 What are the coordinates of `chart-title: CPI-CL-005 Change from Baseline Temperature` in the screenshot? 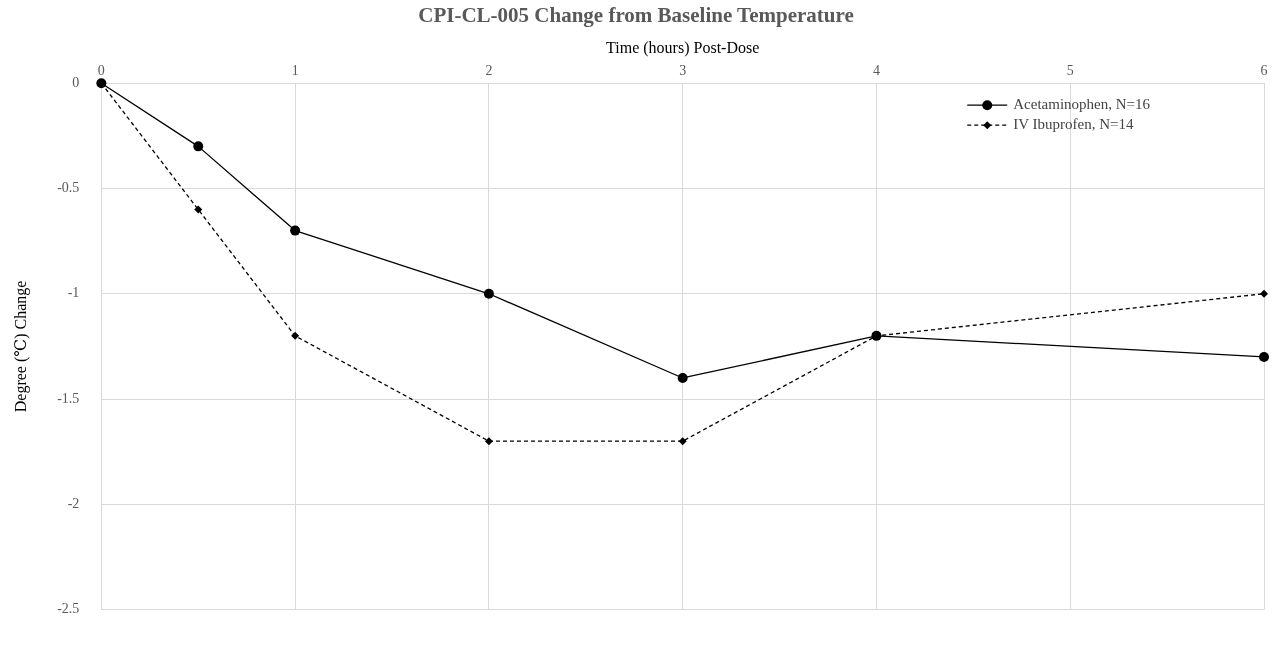 It's located at (636, 15).